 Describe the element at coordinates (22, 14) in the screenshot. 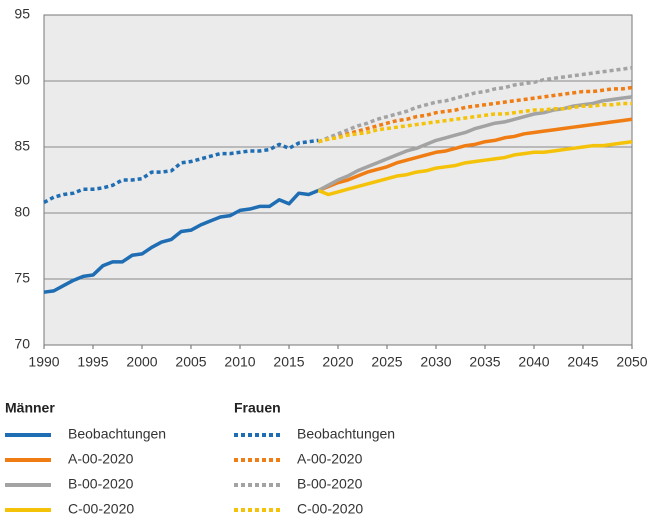

I see `y-tick-label: 95` at that location.